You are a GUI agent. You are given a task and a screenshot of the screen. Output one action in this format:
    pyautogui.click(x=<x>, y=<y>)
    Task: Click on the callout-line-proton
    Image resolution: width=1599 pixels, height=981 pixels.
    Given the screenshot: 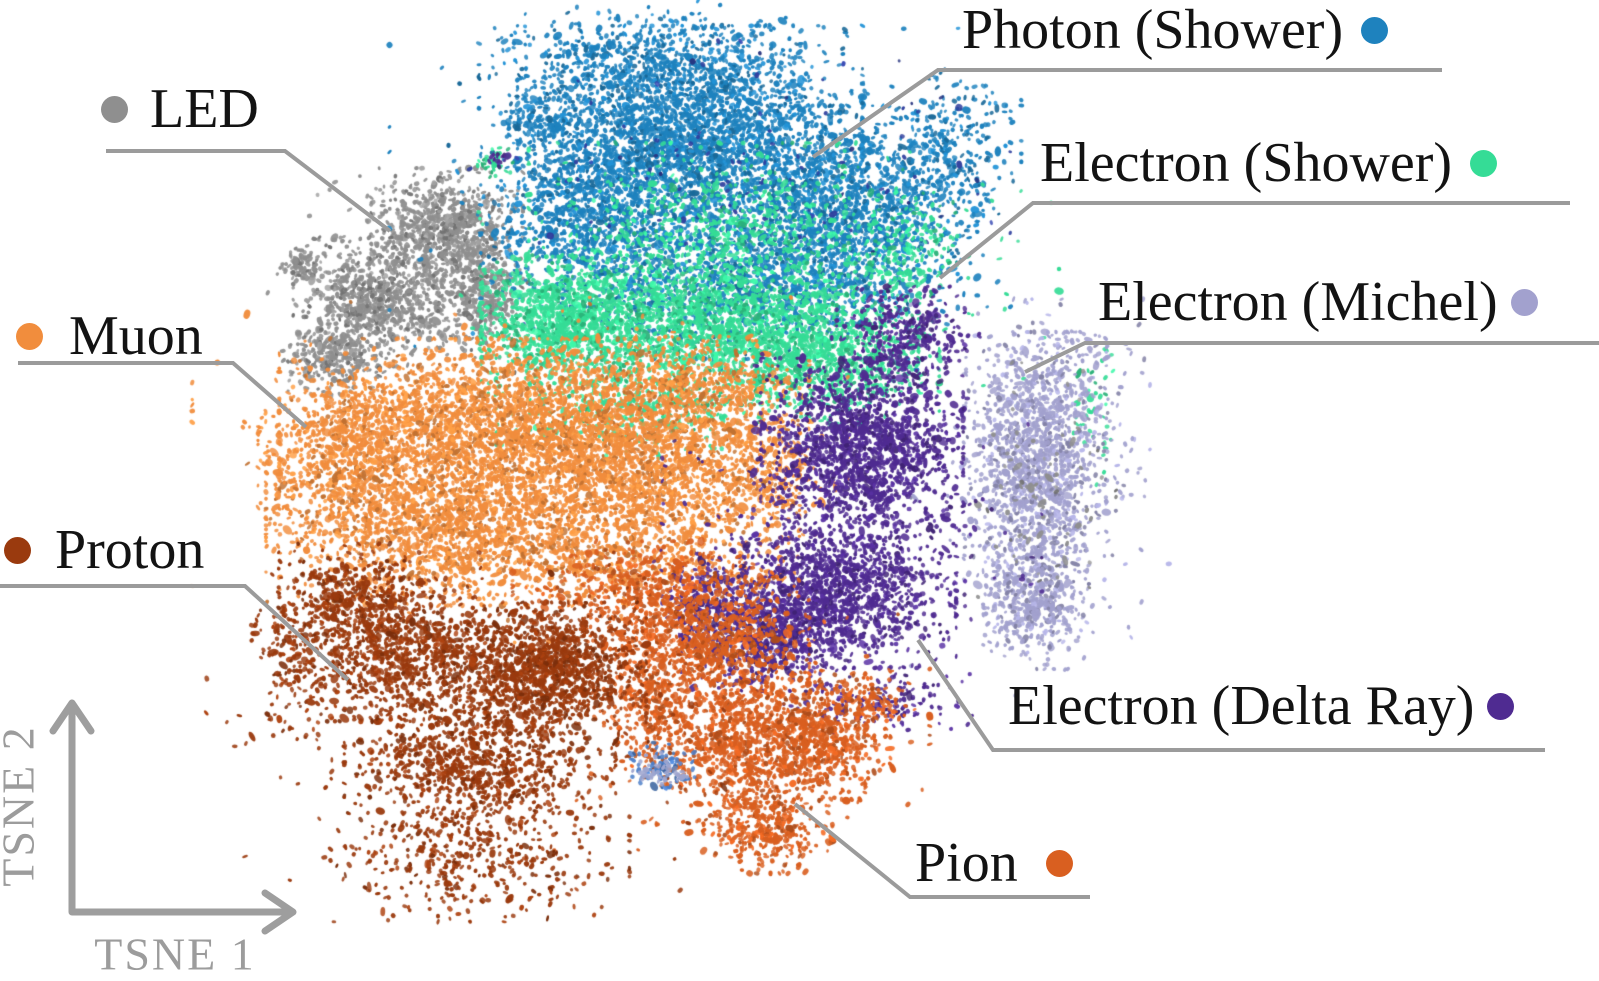 What is the action you would take?
    pyautogui.click(x=175, y=633)
    